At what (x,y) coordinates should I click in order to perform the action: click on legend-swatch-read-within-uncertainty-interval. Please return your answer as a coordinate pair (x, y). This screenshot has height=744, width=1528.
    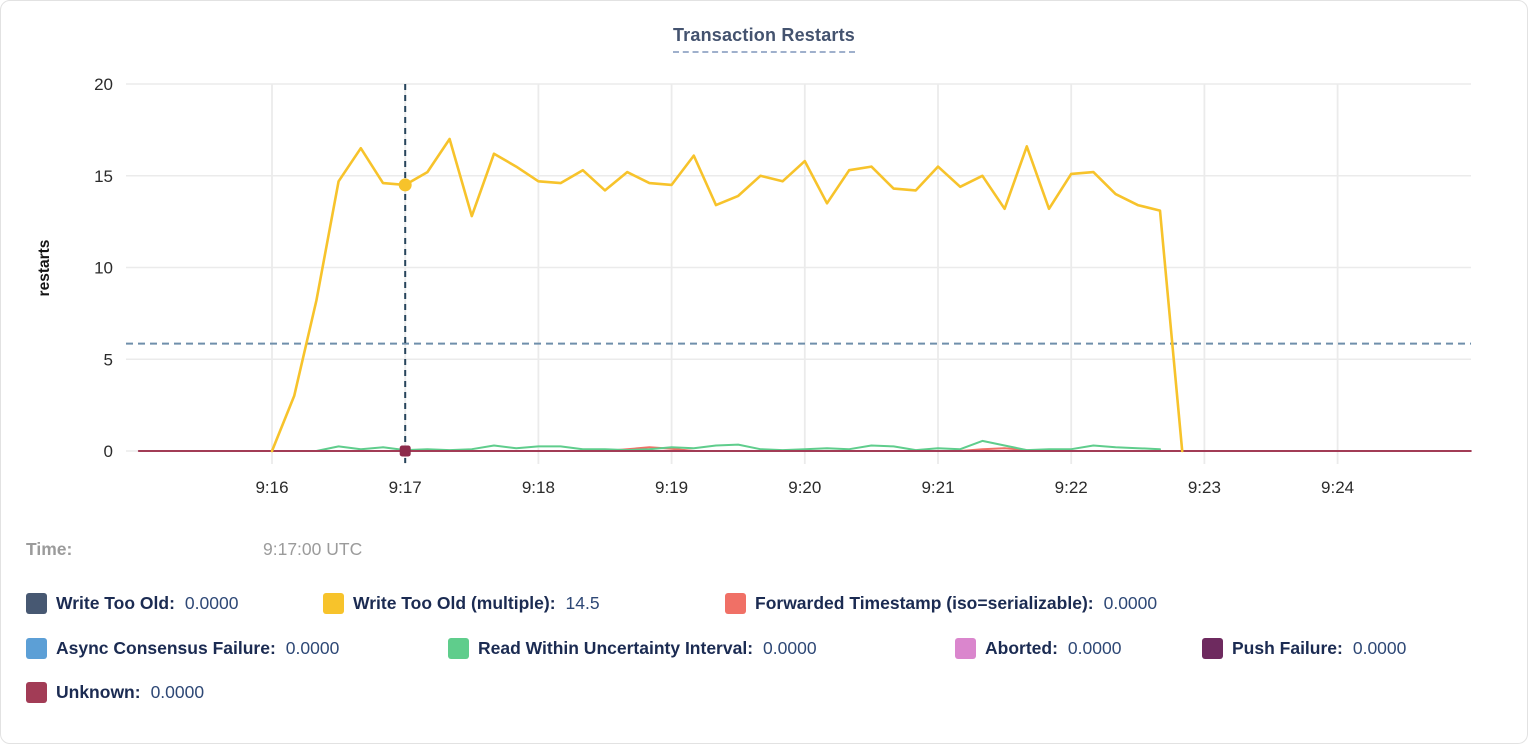
    Looking at the image, I should click on (458, 648).